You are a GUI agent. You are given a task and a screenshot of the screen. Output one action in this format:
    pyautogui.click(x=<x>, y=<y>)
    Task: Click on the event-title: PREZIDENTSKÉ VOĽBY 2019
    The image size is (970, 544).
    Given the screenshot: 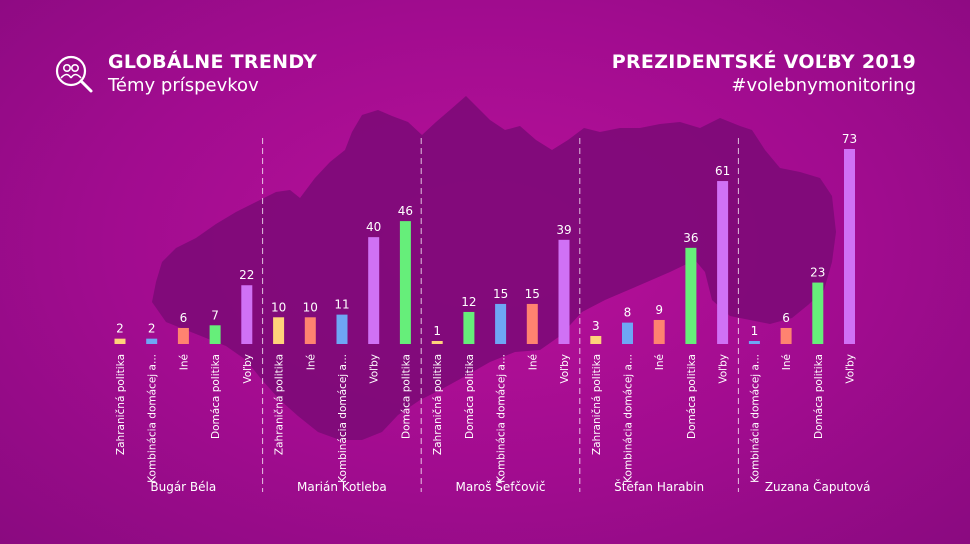 What is the action you would take?
    pyautogui.click(x=763, y=62)
    